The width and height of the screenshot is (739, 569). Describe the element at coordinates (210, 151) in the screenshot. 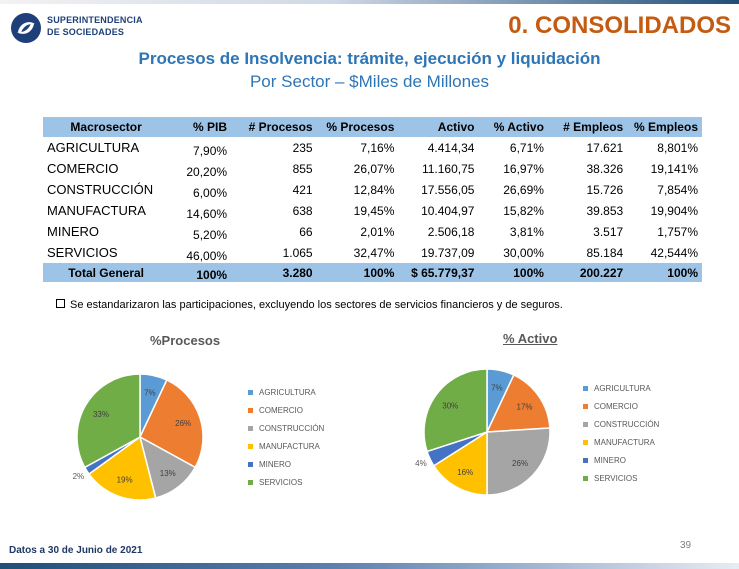

I see `cell-pib: 7,90%` at that location.